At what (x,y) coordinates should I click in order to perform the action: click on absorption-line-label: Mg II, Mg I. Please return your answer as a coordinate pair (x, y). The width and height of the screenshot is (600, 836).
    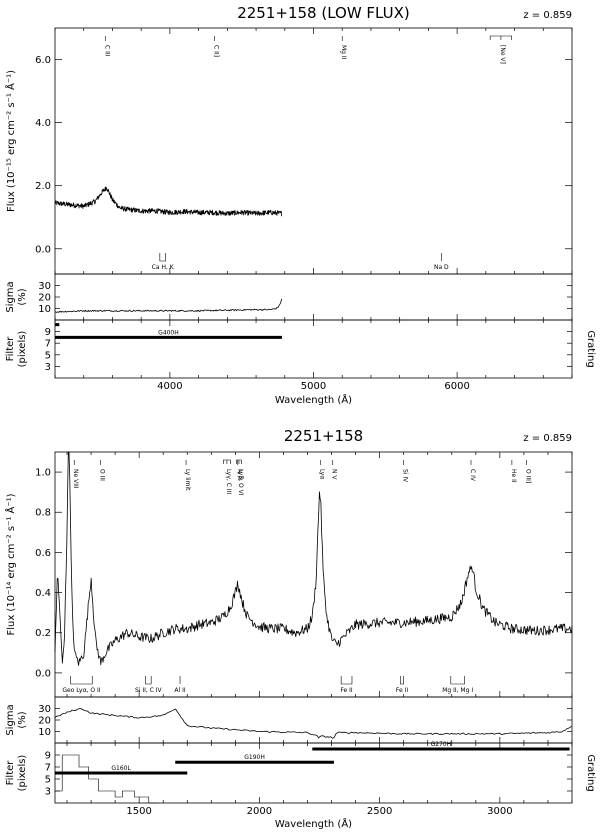
    Looking at the image, I should click on (457, 690).